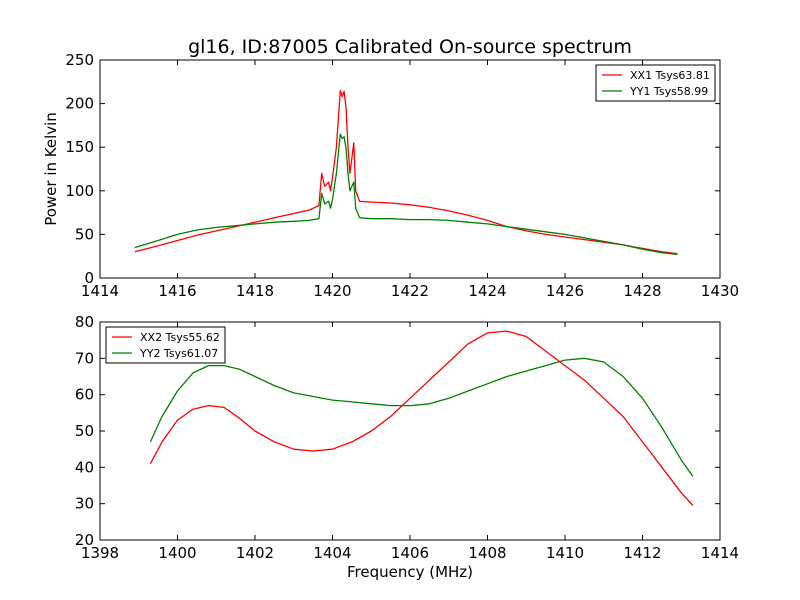  Describe the element at coordinates (720, 291) in the screenshot. I see `x-tick-label: 1430` at that location.